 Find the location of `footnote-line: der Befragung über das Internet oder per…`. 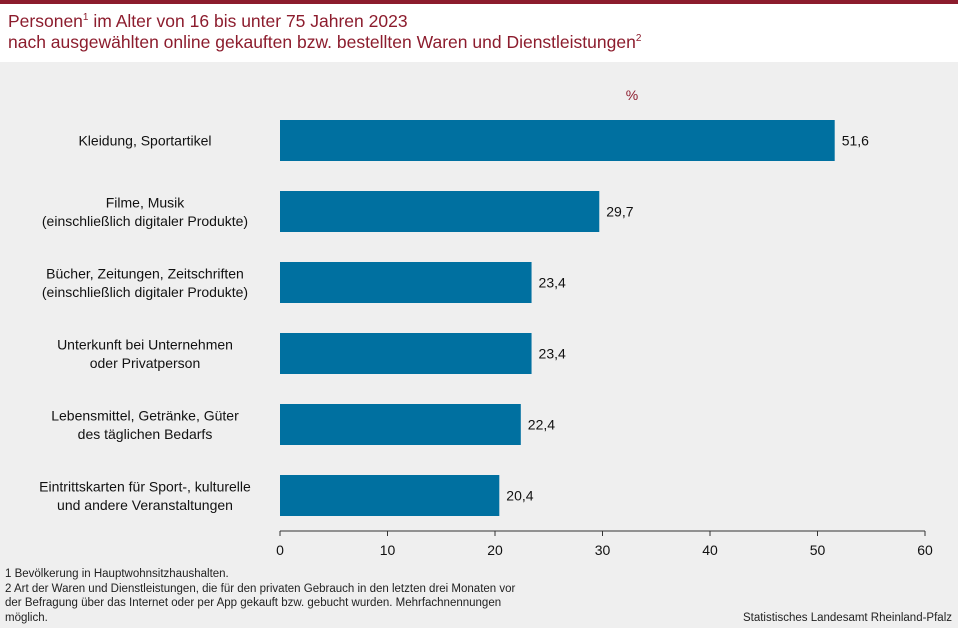

footnote-line: der Befragung über das Internet oder per… is located at coordinates (253, 603).